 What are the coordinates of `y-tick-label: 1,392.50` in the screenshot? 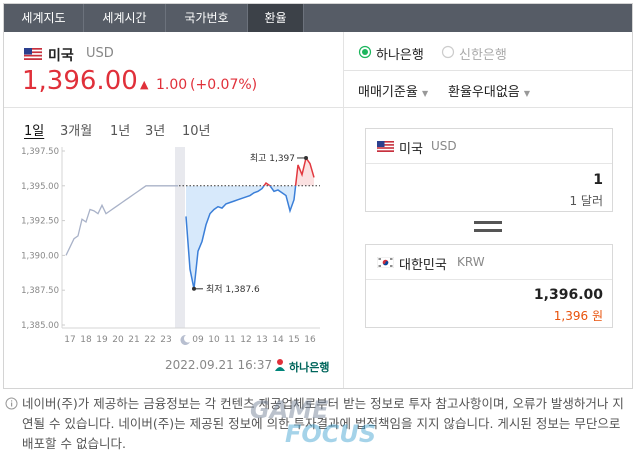 It's located at (40, 222).